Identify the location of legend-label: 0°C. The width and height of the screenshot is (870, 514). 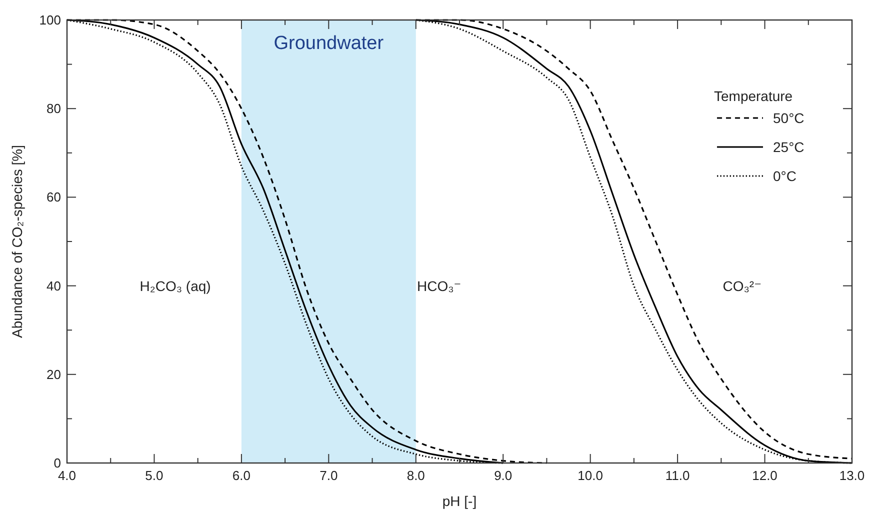
(784, 176).